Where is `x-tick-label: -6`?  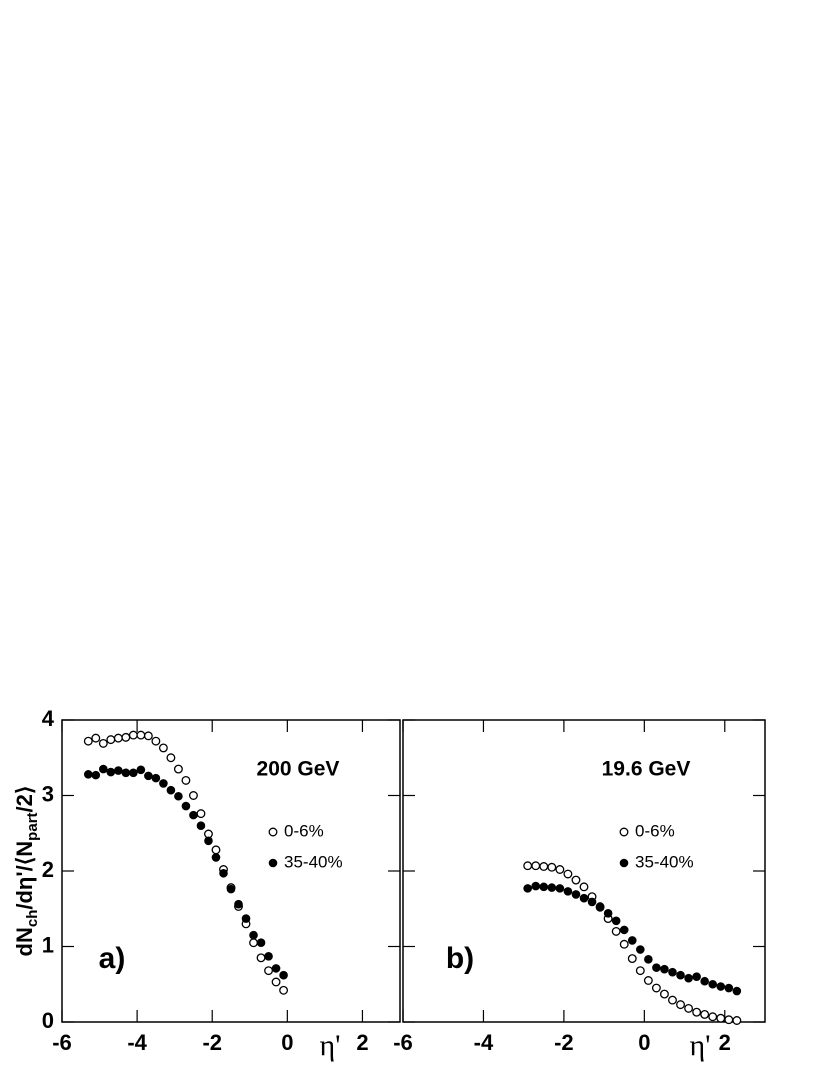 x-tick-label: -6 is located at coordinates (403, 1042).